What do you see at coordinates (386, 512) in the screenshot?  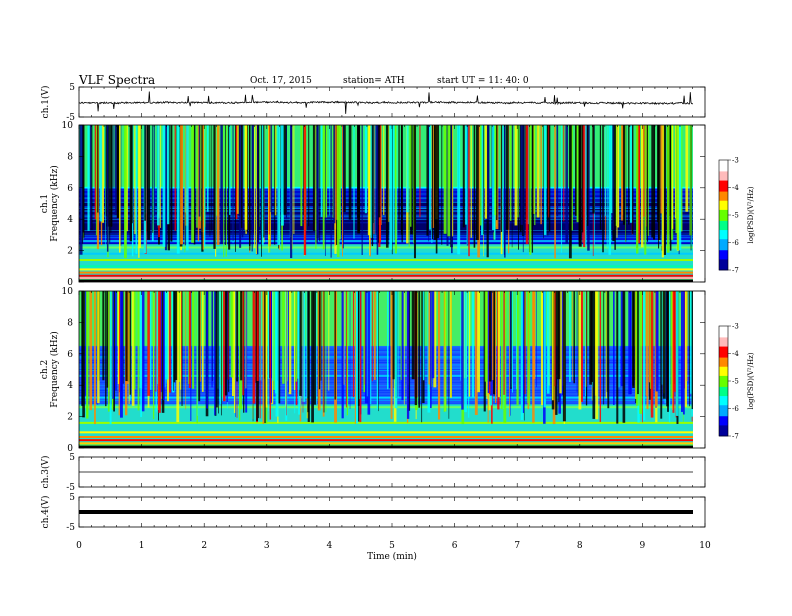 I see `ch4_waveform-trace` at bounding box center [386, 512].